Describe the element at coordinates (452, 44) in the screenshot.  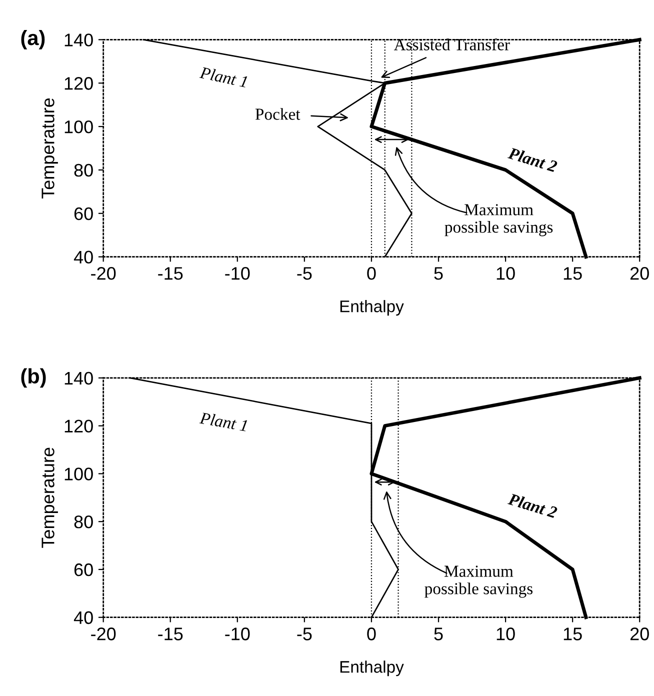
I see `annotation: Assisted Transfer` at that location.